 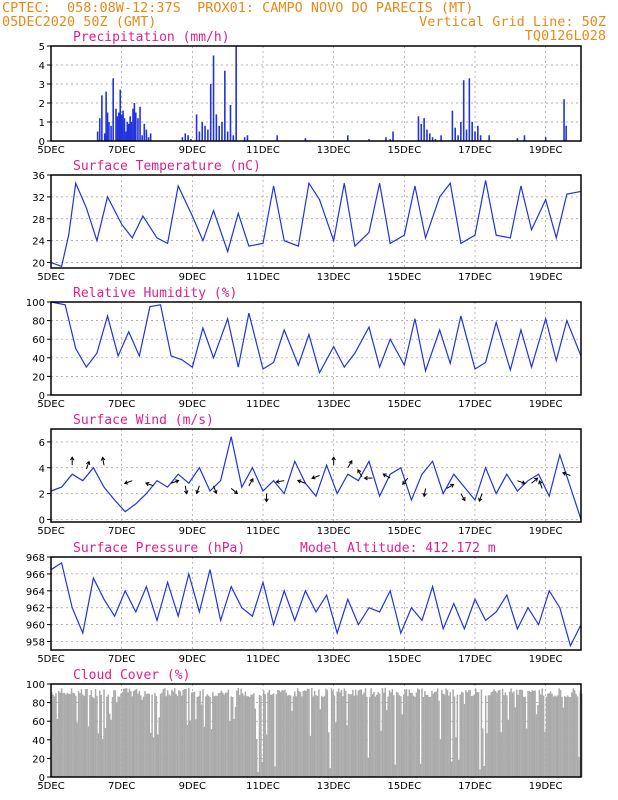 What do you see at coordinates (159, 548) in the screenshot?
I see `panel-title: Surface Pressure (hPa)` at bounding box center [159, 548].